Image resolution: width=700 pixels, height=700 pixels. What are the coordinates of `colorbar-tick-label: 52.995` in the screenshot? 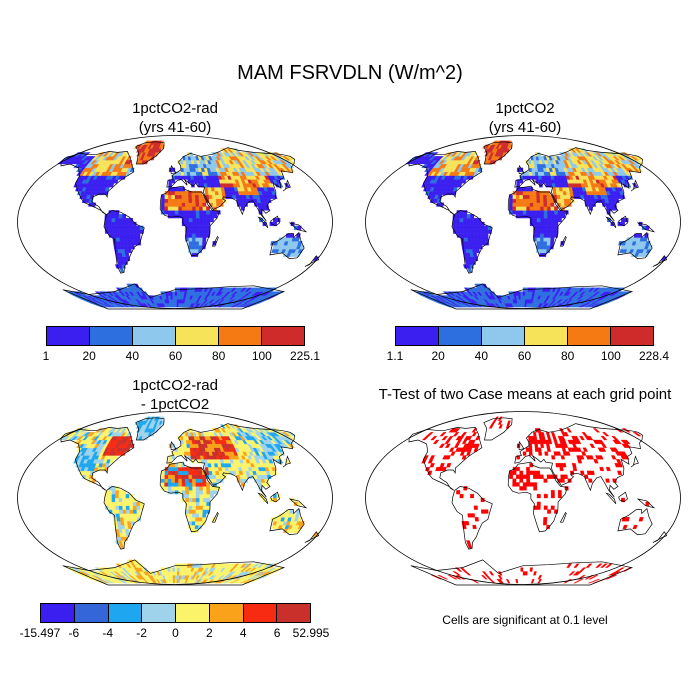 It's located at (311, 633).